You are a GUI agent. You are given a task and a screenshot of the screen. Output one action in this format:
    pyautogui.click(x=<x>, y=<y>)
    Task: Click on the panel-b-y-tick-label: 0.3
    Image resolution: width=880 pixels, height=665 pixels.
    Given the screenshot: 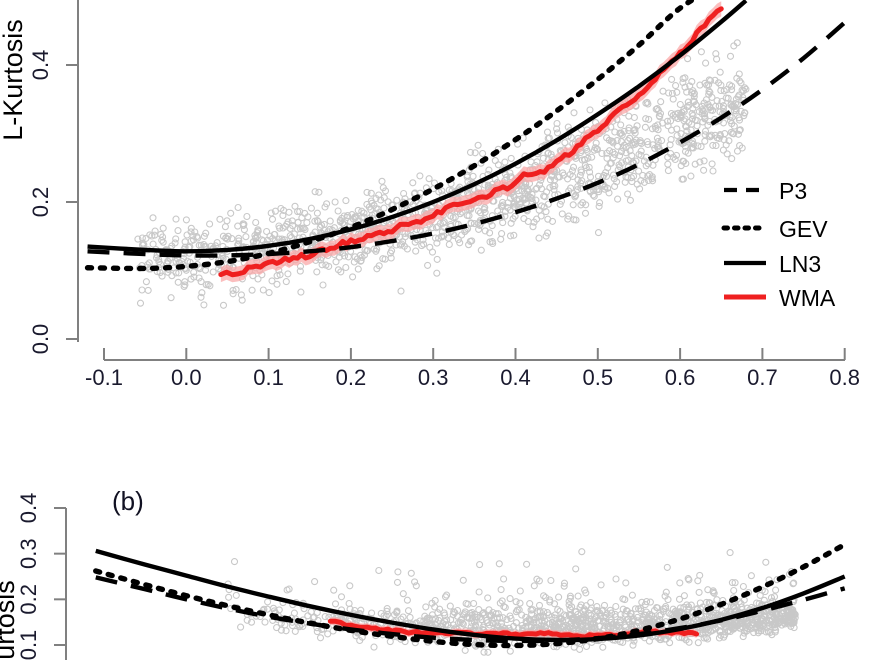 What is the action you would take?
    pyautogui.click(x=28, y=553)
    